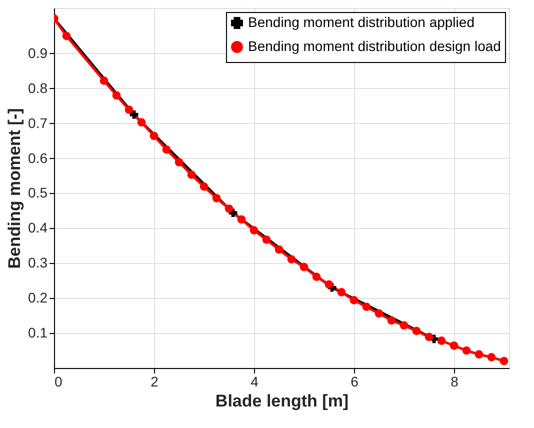  I want to click on y-tick-label: 0.2, so click(38, 298).